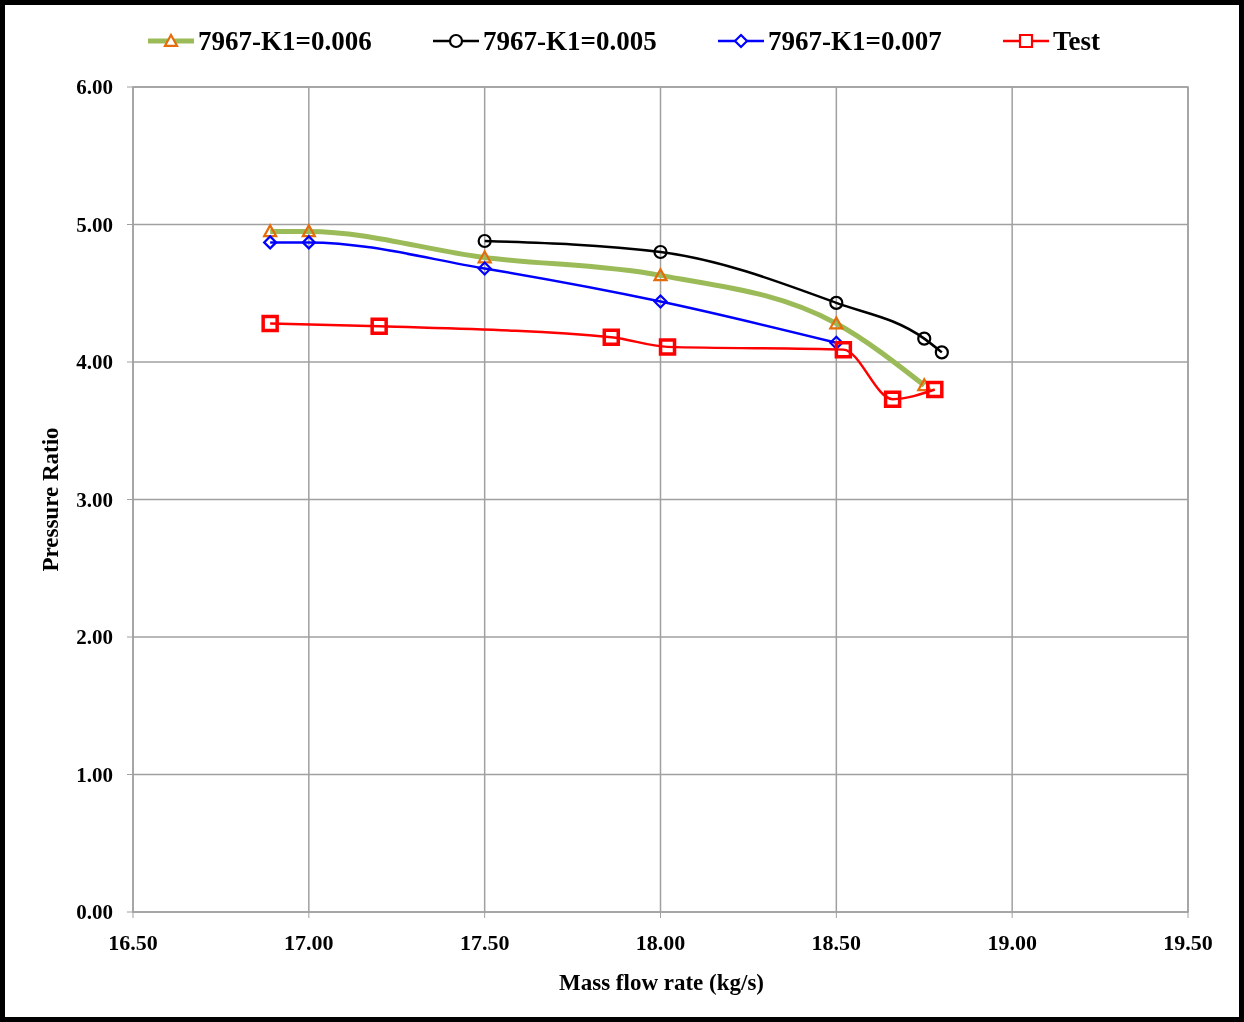 The image size is (1244, 1022). I want to click on y-tick-label: 1.00, so click(94, 774).